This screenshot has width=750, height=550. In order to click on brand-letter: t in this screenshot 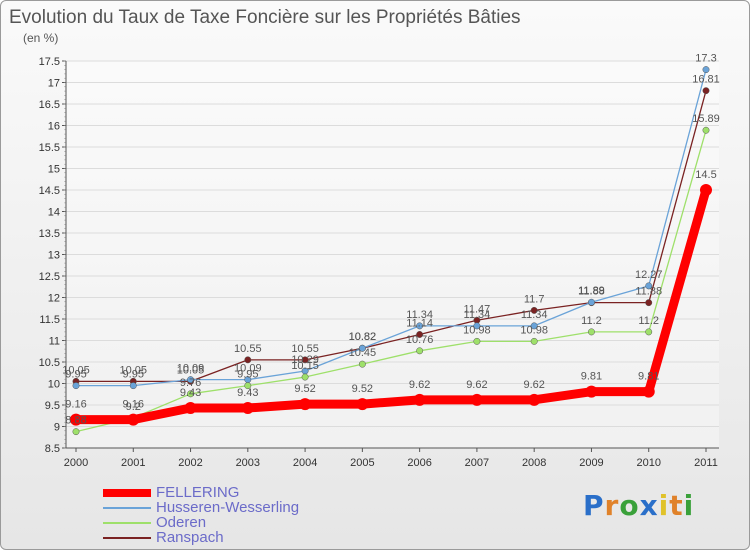, I will do `click(676, 505)`.